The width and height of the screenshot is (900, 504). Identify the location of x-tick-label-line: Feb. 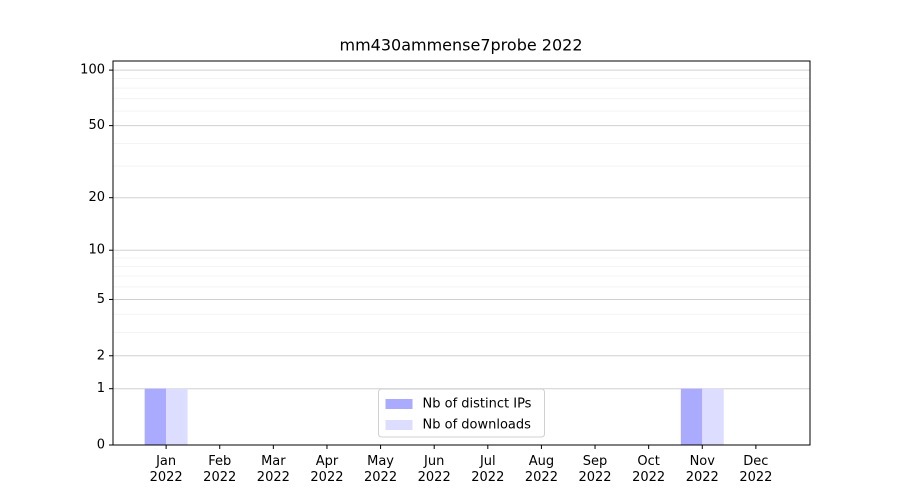
(219, 461).